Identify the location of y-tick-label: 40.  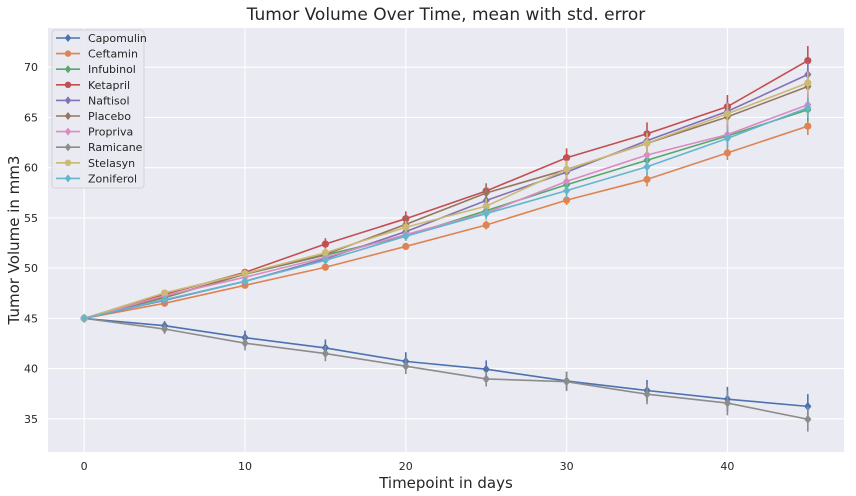
(31, 369).